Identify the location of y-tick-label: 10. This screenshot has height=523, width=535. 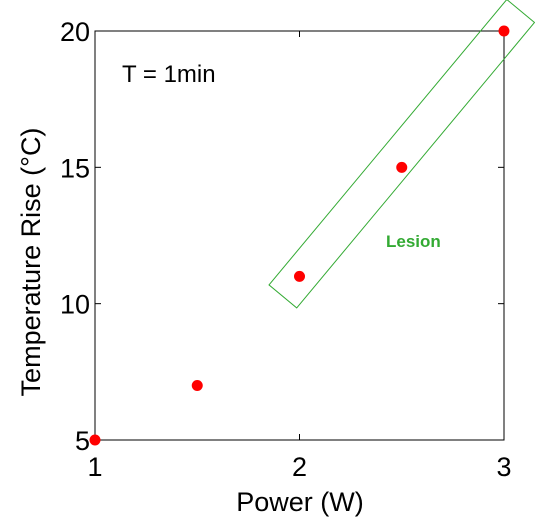
(75, 305).